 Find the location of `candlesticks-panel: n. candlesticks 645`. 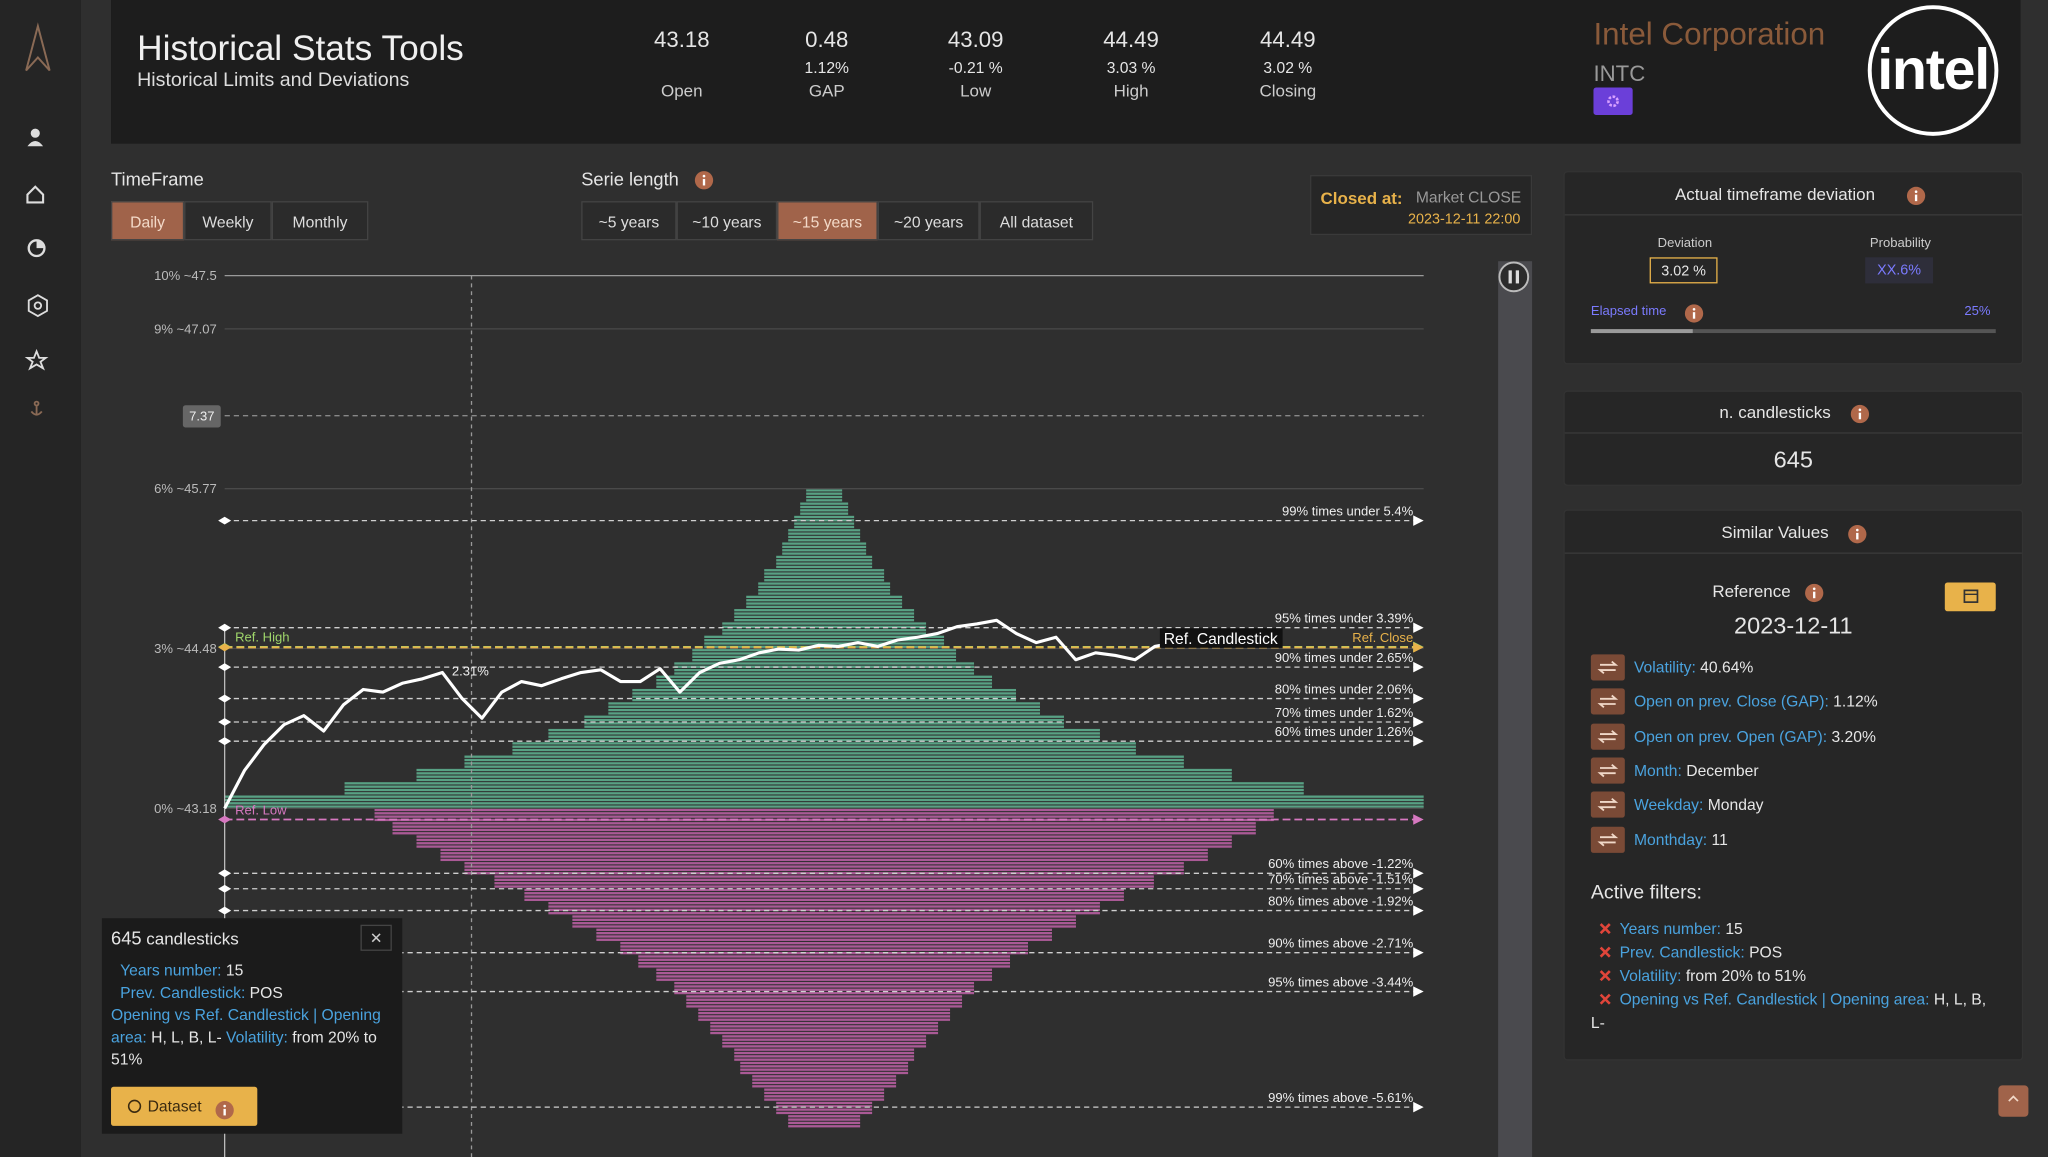

candlesticks-panel: n. candlesticks 645 is located at coordinates (1793, 438).